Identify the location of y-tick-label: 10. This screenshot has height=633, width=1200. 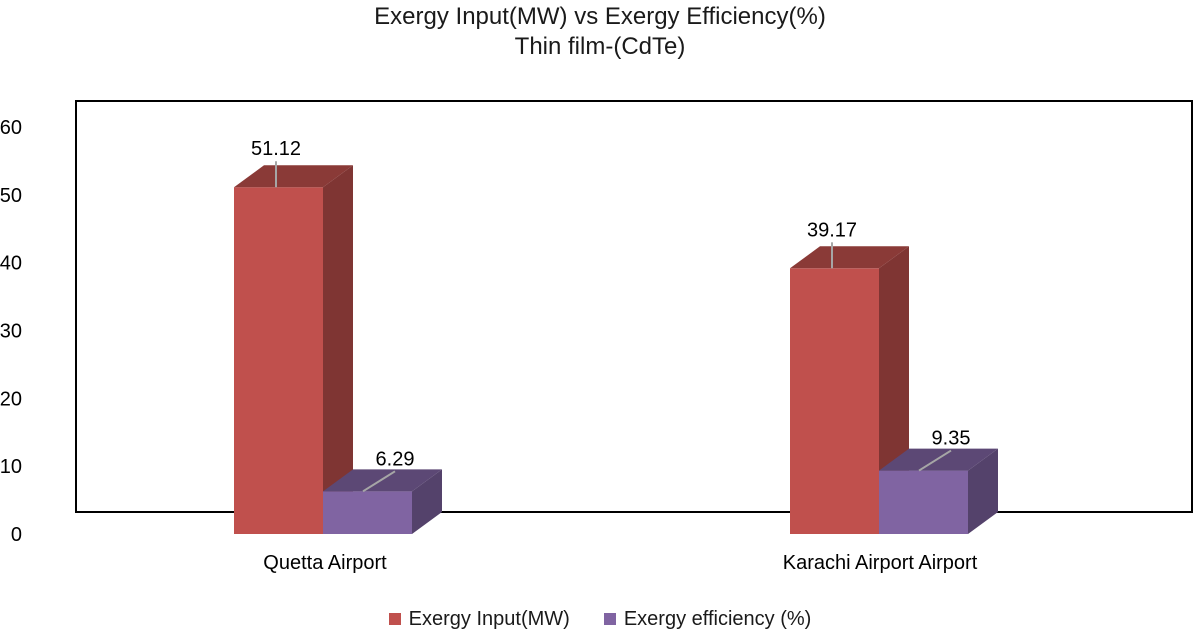
(11, 467).